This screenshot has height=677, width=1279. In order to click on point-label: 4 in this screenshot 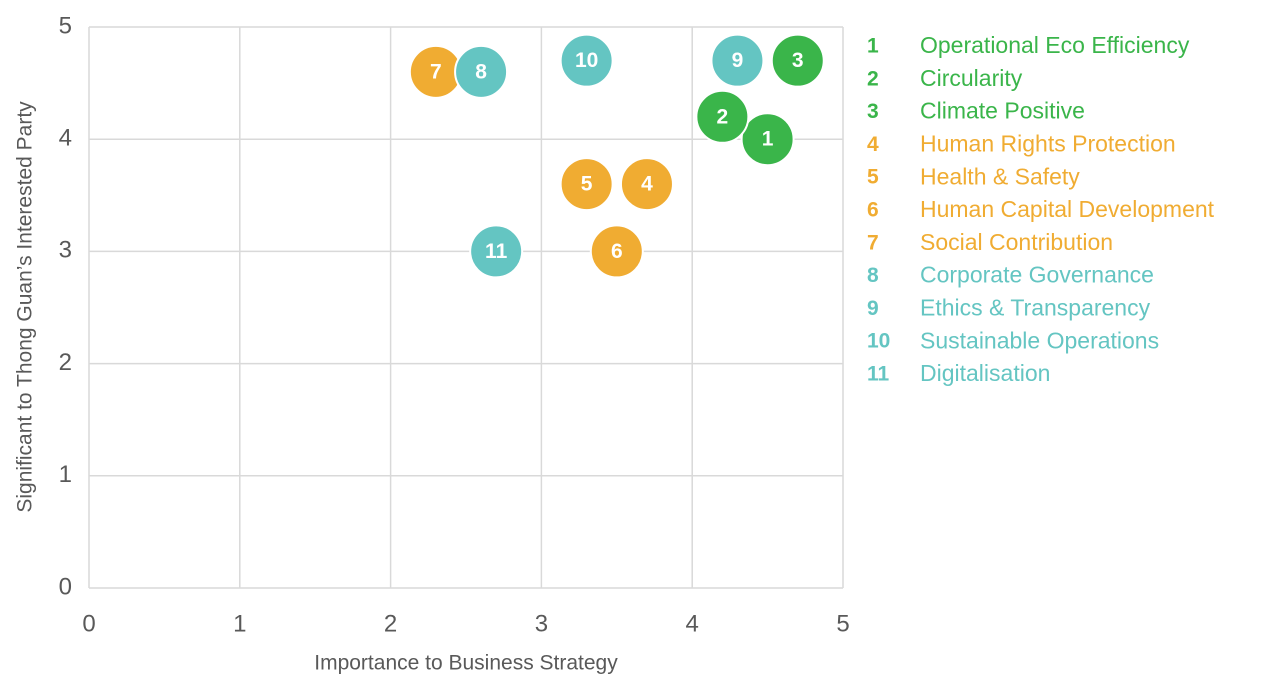, I will do `click(647, 184)`.